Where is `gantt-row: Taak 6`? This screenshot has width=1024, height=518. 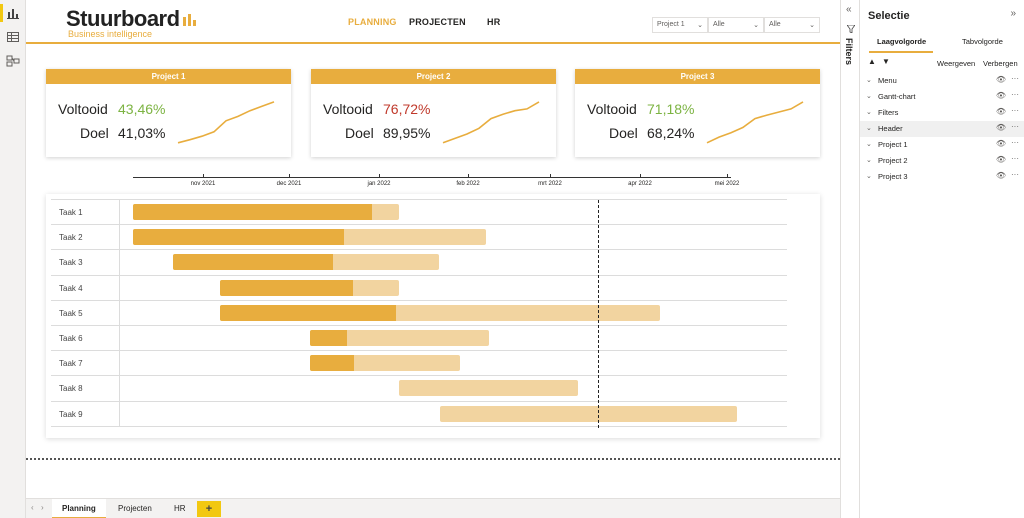 gantt-row: Taak 6 is located at coordinates (419, 338).